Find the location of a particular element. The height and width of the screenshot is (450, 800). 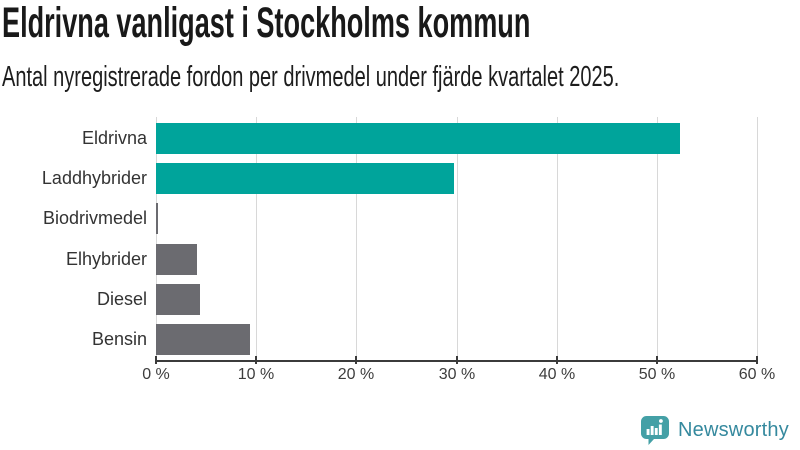

chart-row: Laddhybrider is located at coordinates (400, 178).